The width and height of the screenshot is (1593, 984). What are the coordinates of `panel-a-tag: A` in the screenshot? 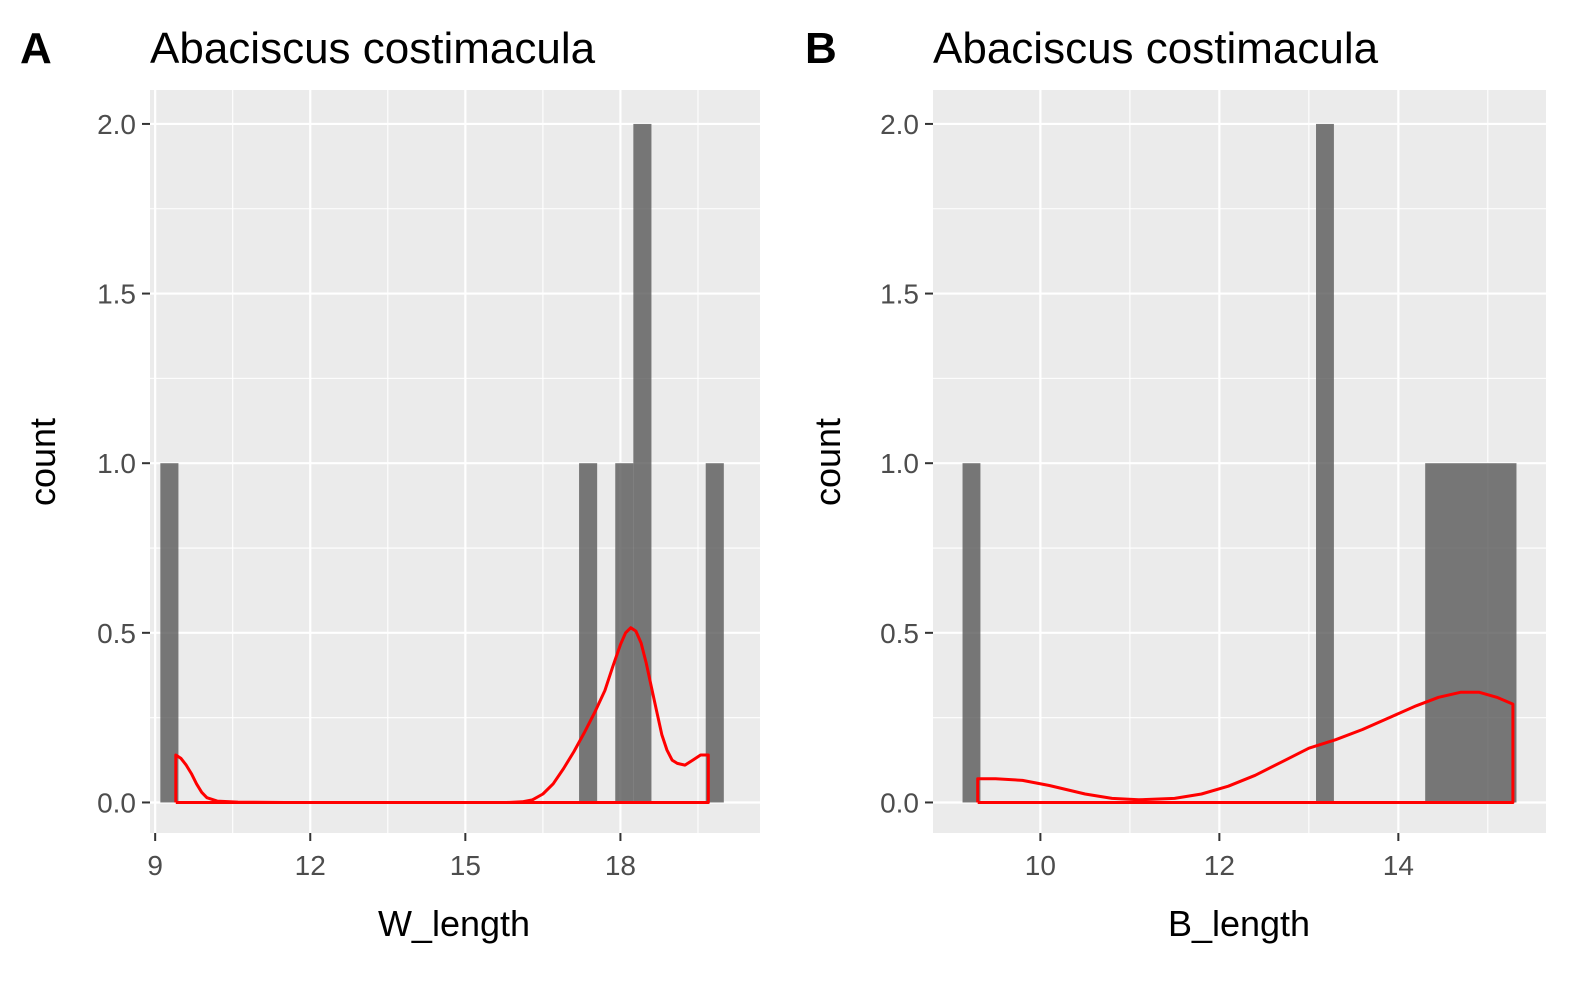 It's located at (36, 48).